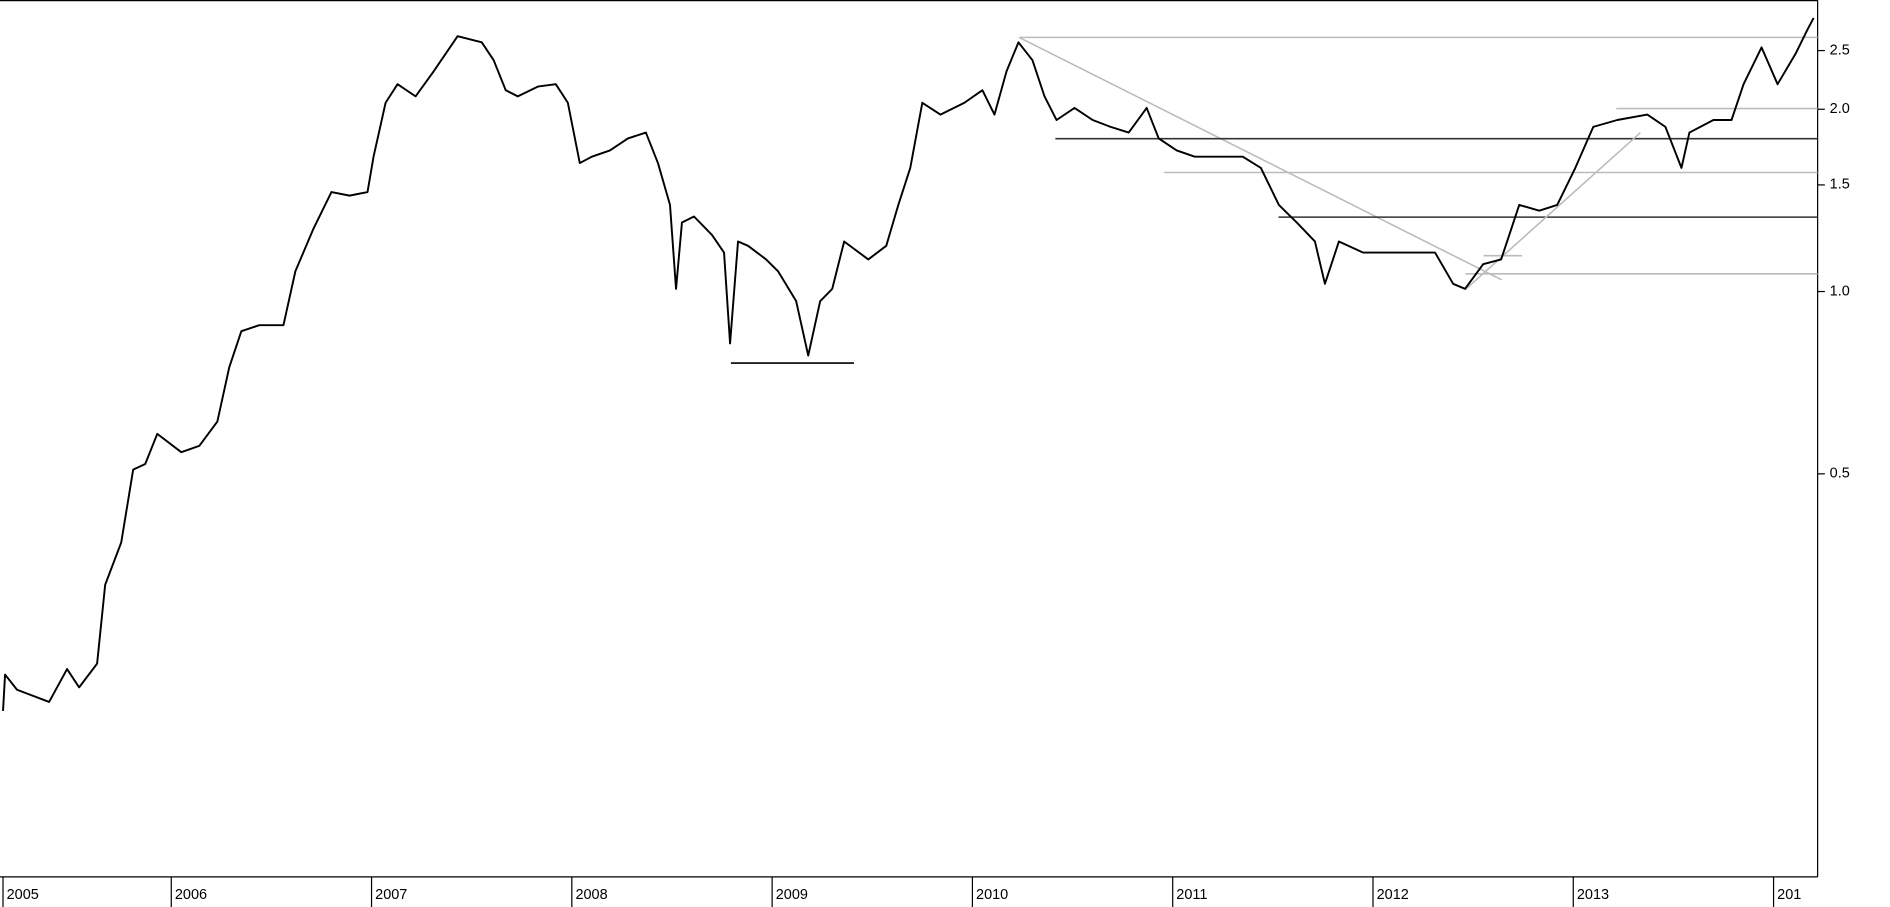 This screenshot has width=1890, height=907. Describe the element at coordinates (1789, 895) in the screenshot. I see `x-tick-label: 201` at that location.